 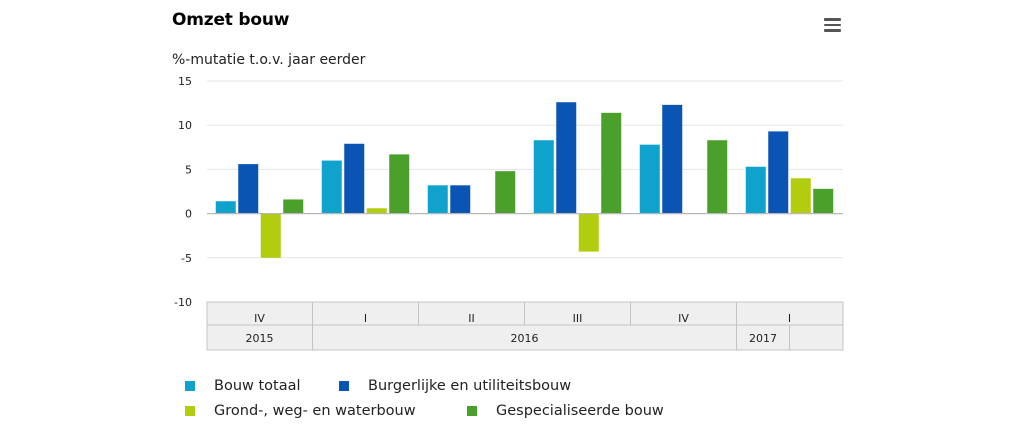 What do you see at coordinates (188, 169) in the screenshot?
I see `y-tick-label: 5` at bounding box center [188, 169].